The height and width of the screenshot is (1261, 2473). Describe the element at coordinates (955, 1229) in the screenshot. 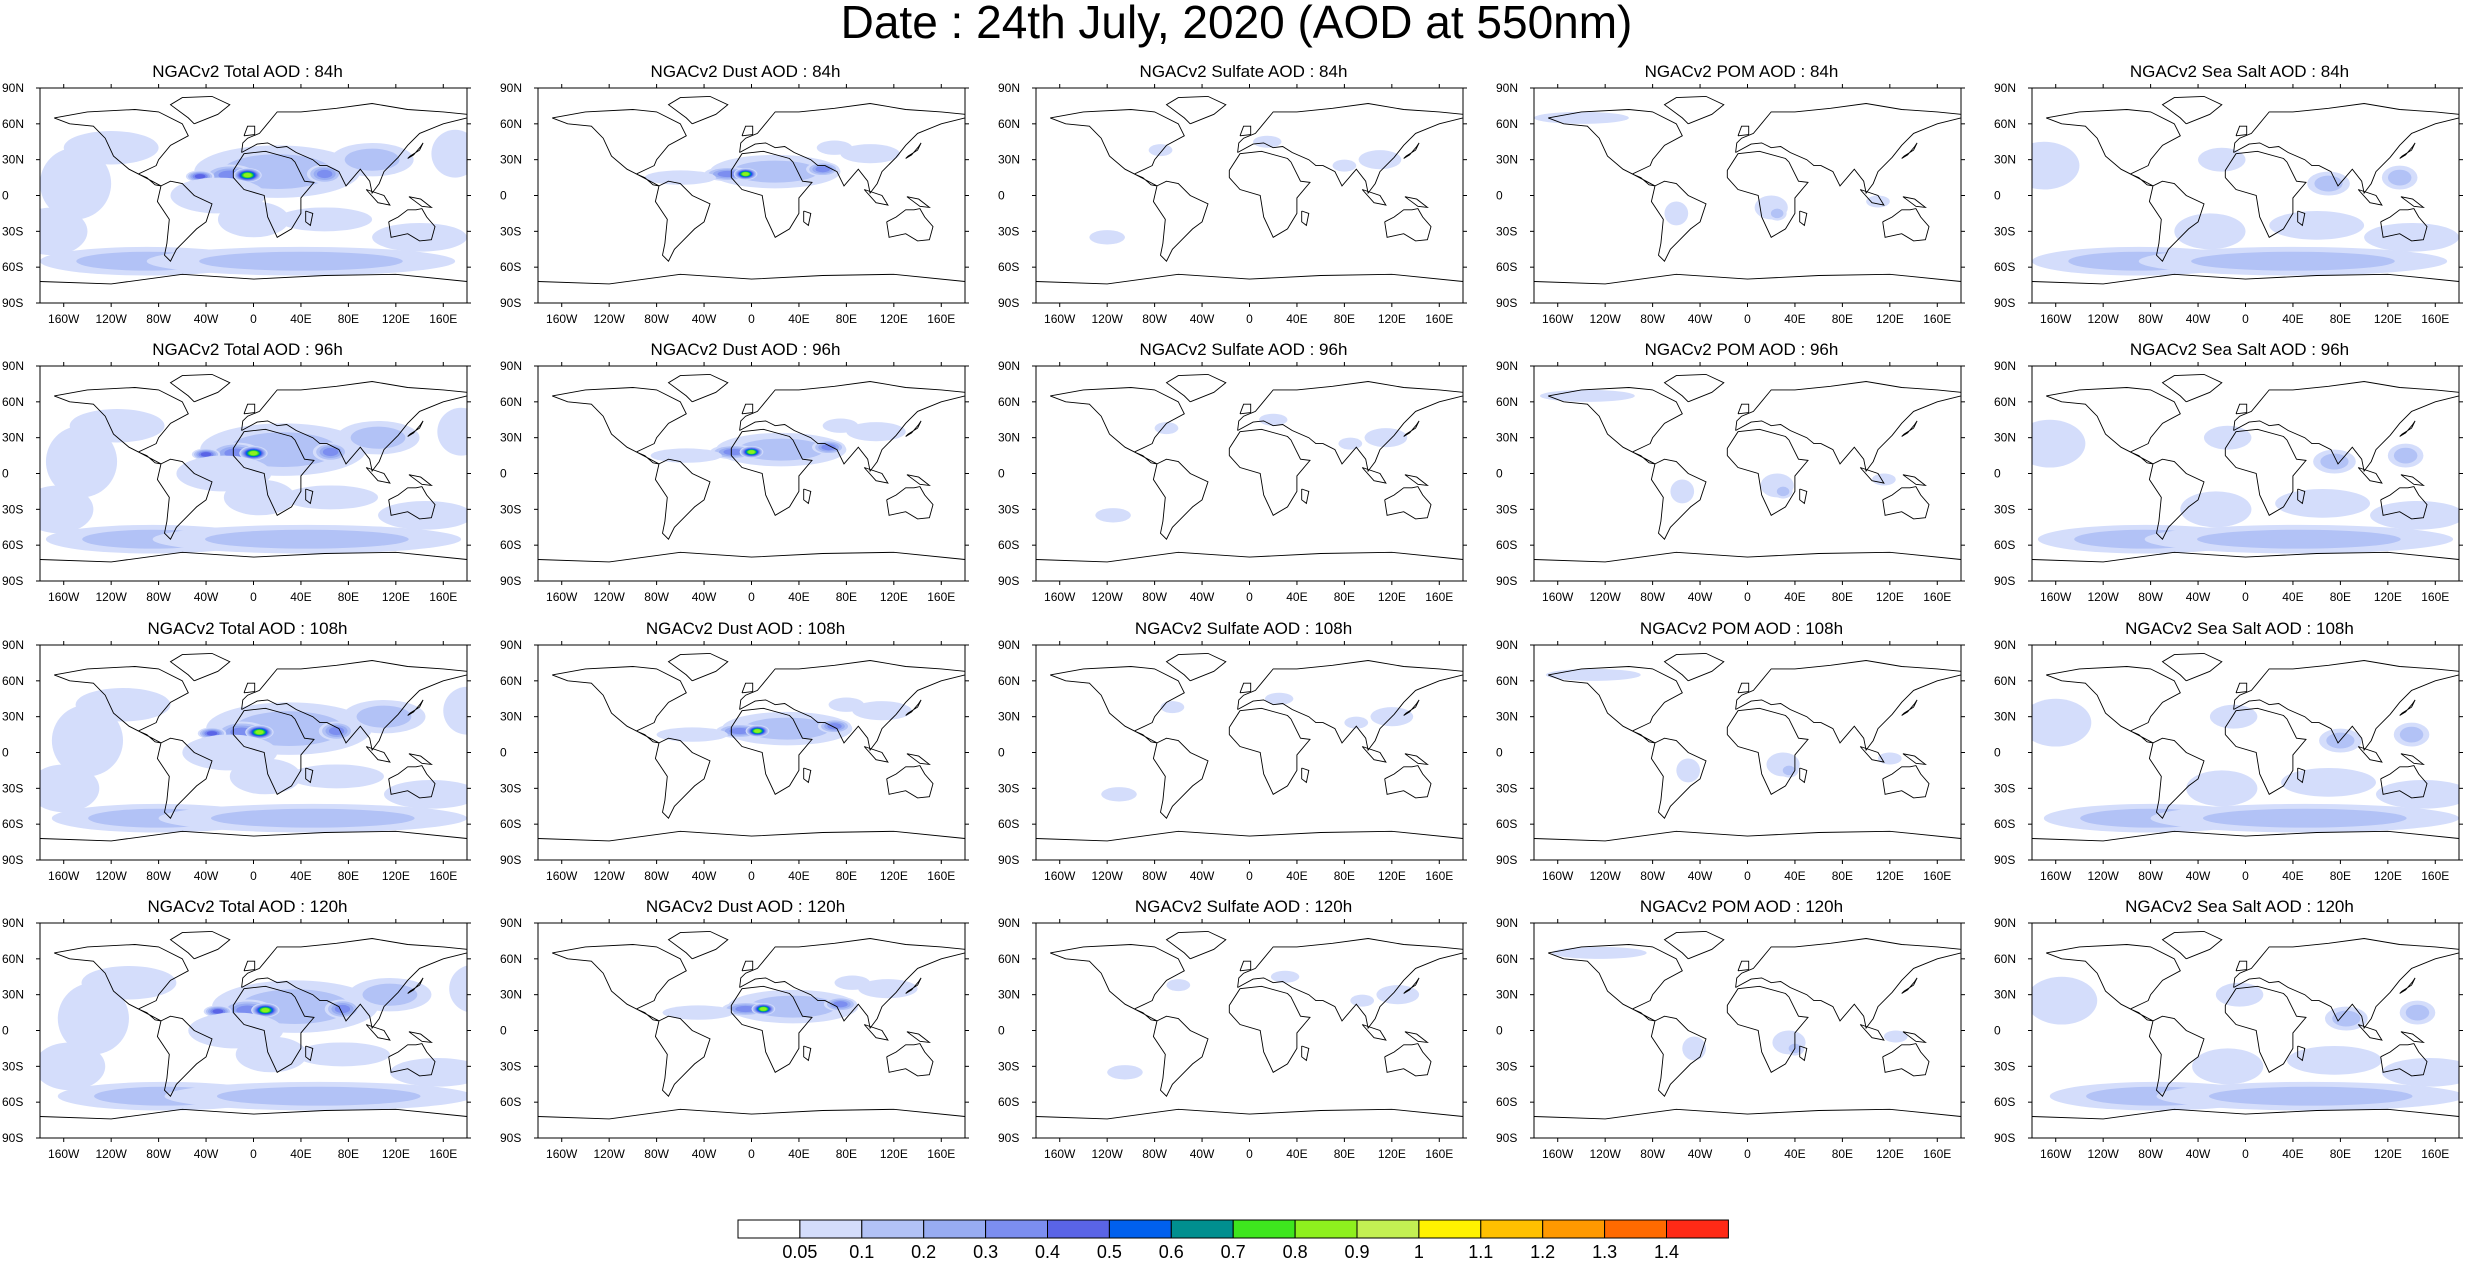

I see `colorbar-swatch` at that location.